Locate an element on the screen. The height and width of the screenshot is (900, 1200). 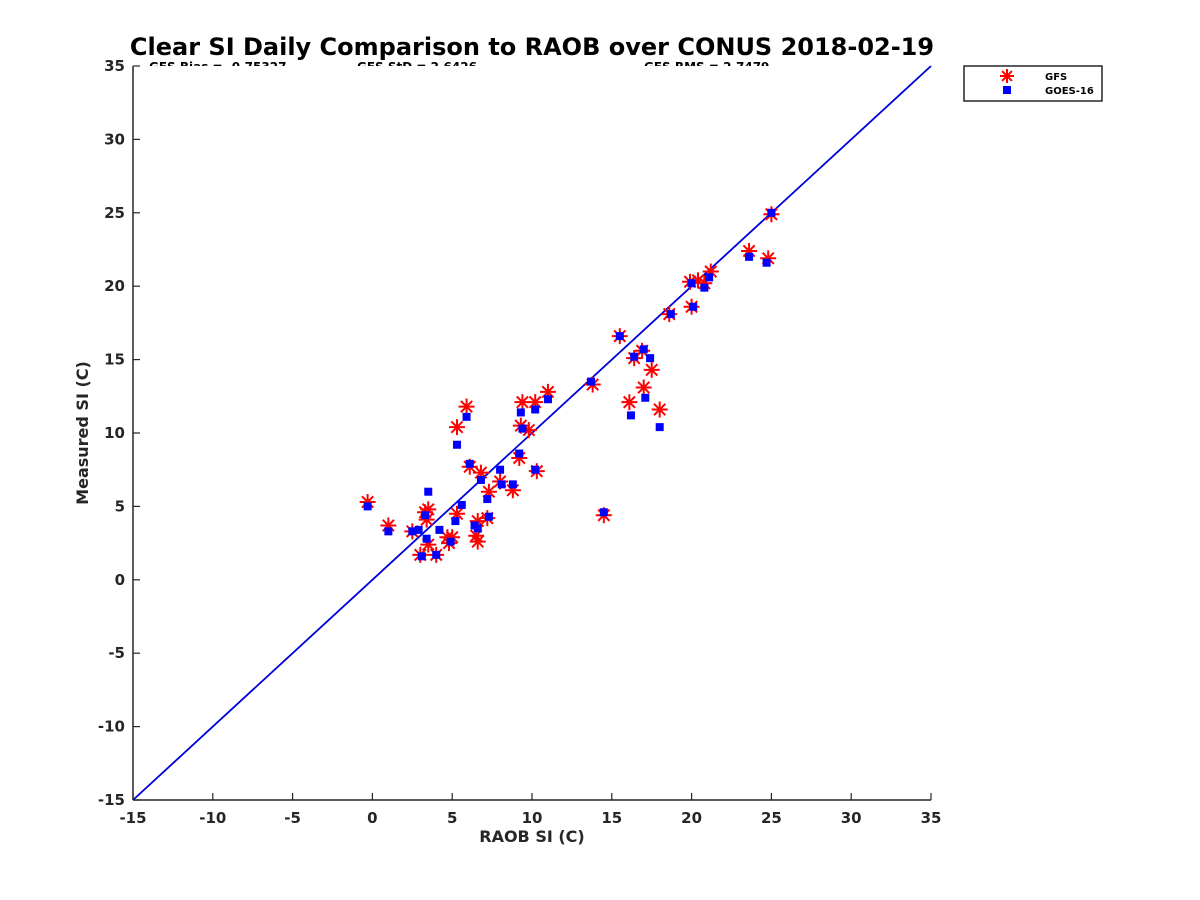
x-axis-ticks: -15 -10 -5 0 5 10 15 20 25 30 35 is located at coordinates (530, 810).